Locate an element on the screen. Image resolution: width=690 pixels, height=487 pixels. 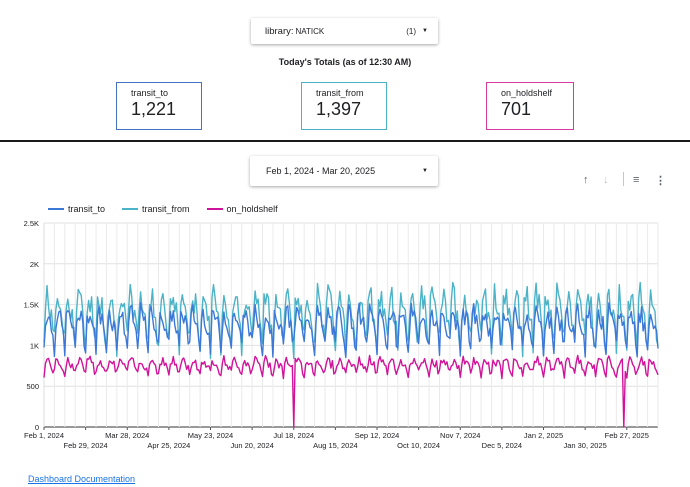
totals-title: Today's Totals (as of 12:30 AM) is located at coordinates (345, 62).